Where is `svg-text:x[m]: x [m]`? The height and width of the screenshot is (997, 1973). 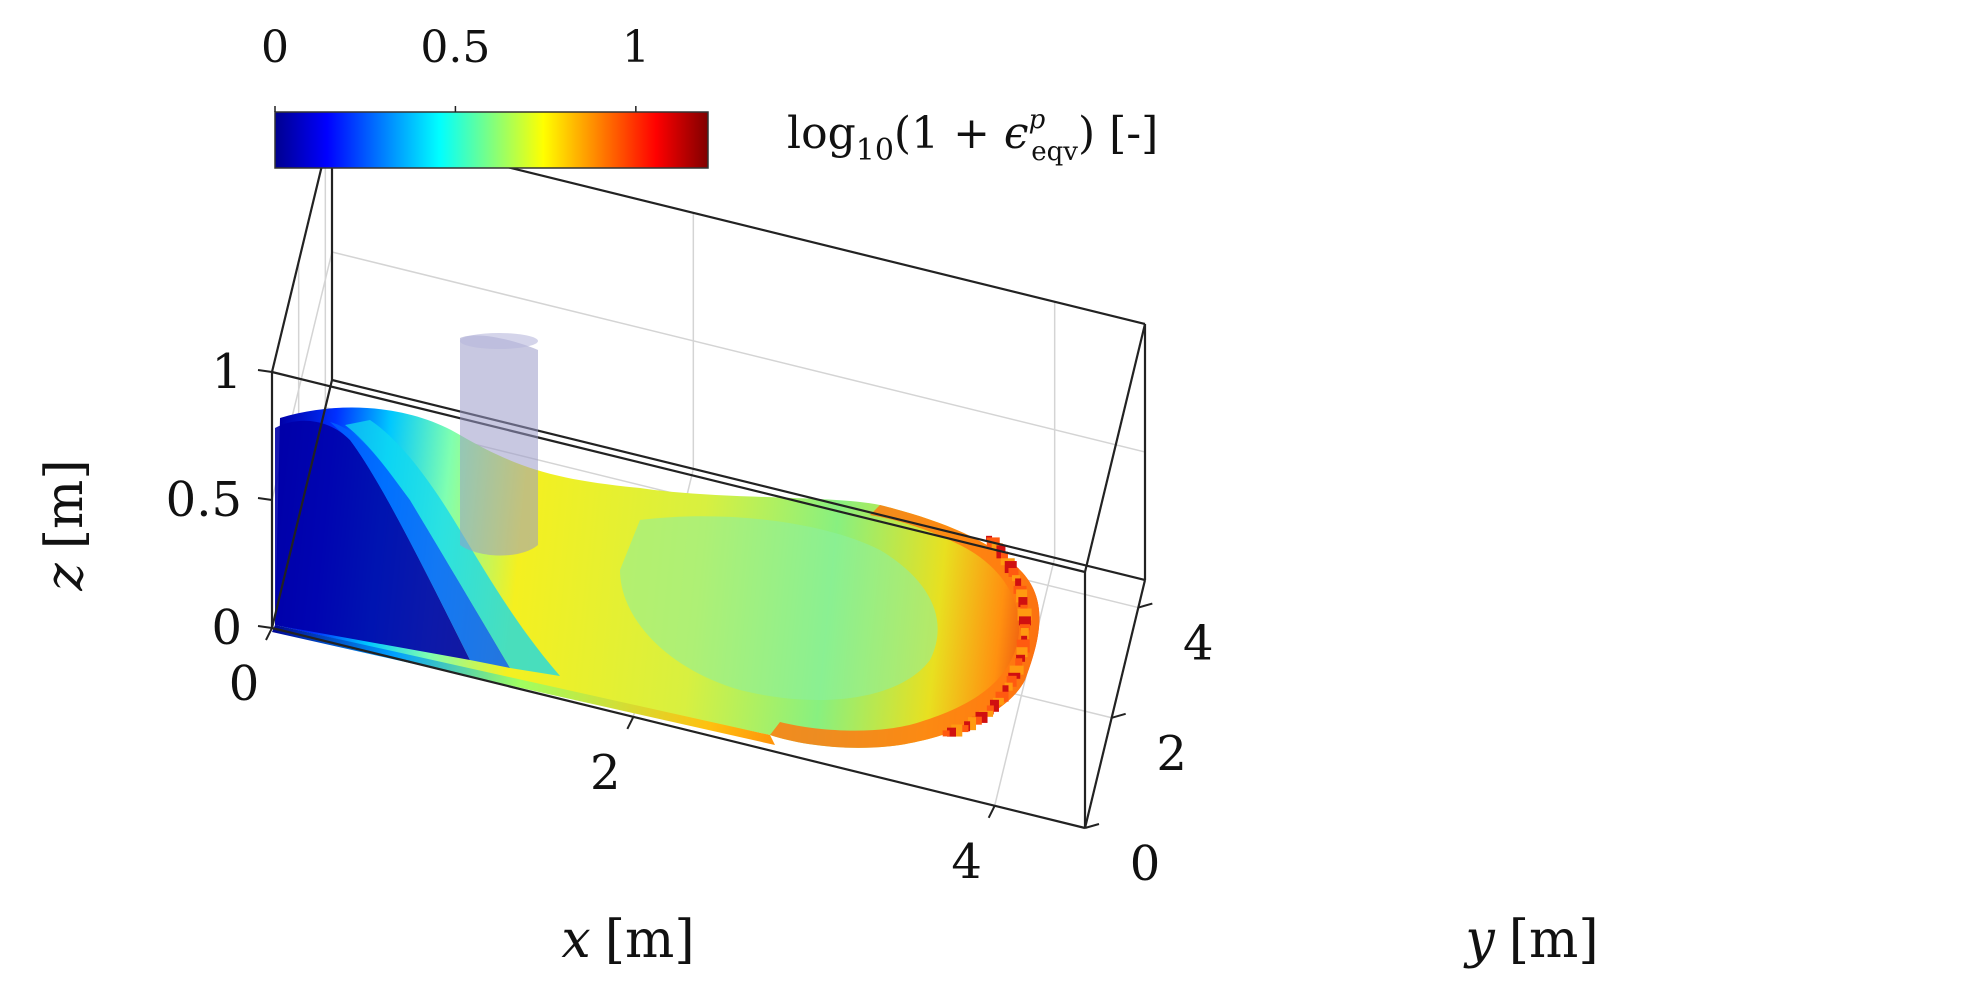 svg-text:x[m]: x [m] is located at coordinates (627, 940).